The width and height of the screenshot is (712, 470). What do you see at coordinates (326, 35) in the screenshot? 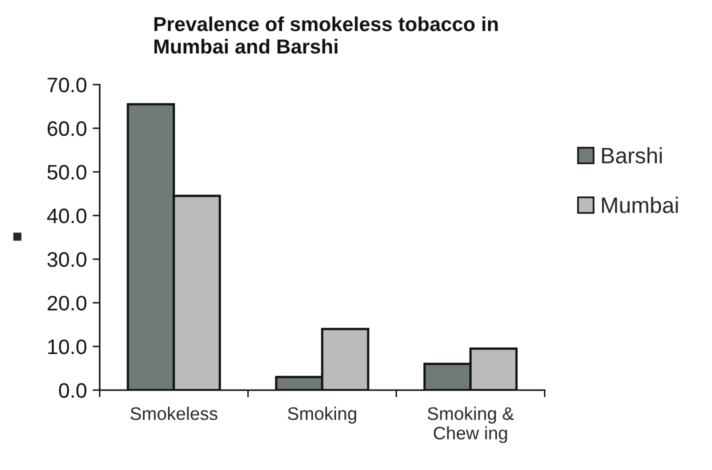
I see `chart-title: Prevalence of smokeless tobacco in Mumbai and Barshi` at bounding box center [326, 35].